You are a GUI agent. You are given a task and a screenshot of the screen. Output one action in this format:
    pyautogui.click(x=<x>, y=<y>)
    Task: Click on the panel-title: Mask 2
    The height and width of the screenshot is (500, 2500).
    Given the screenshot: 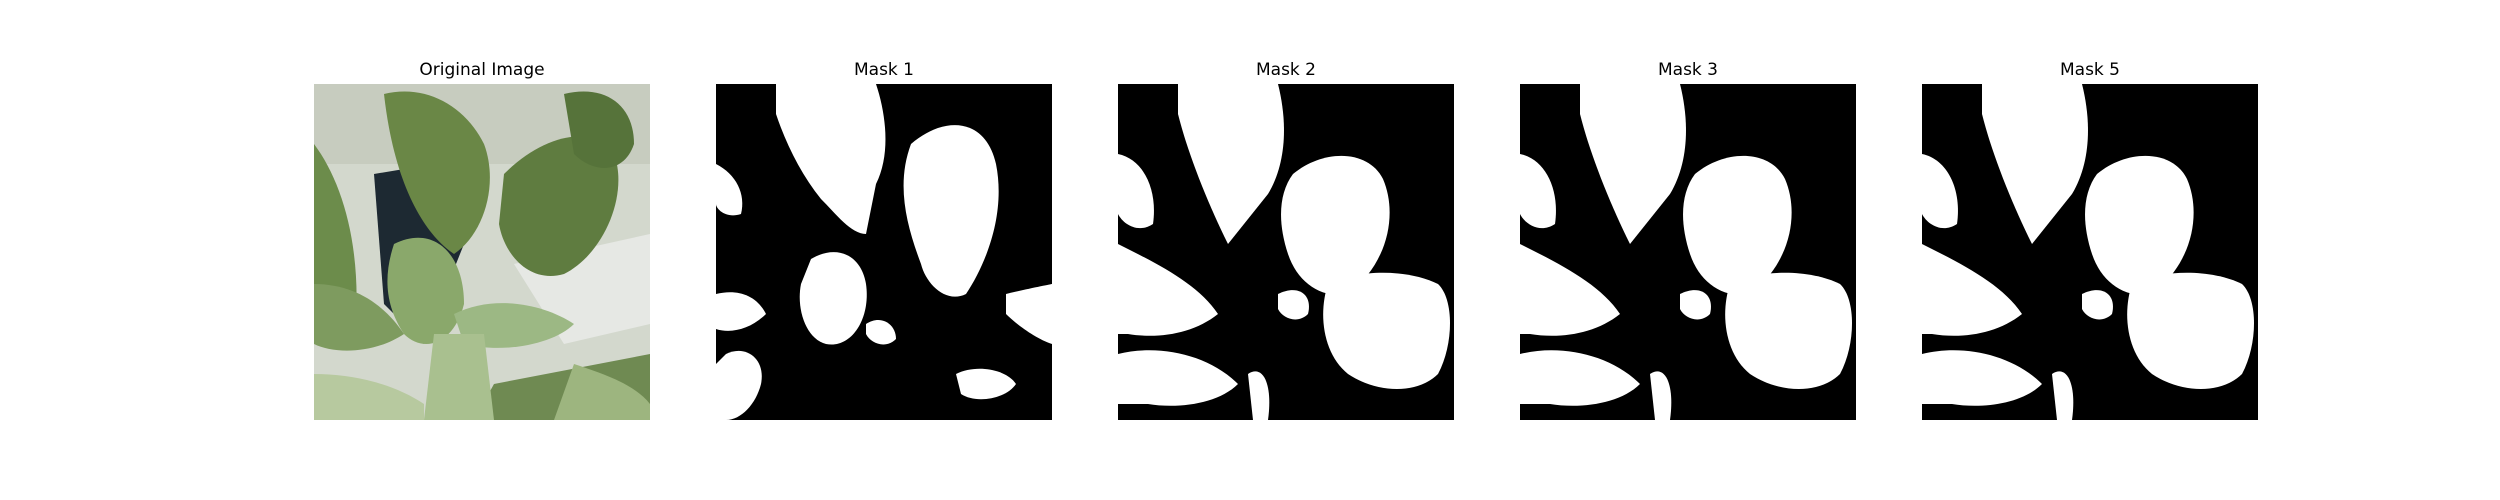 What is the action you would take?
    pyautogui.click(x=1285, y=70)
    